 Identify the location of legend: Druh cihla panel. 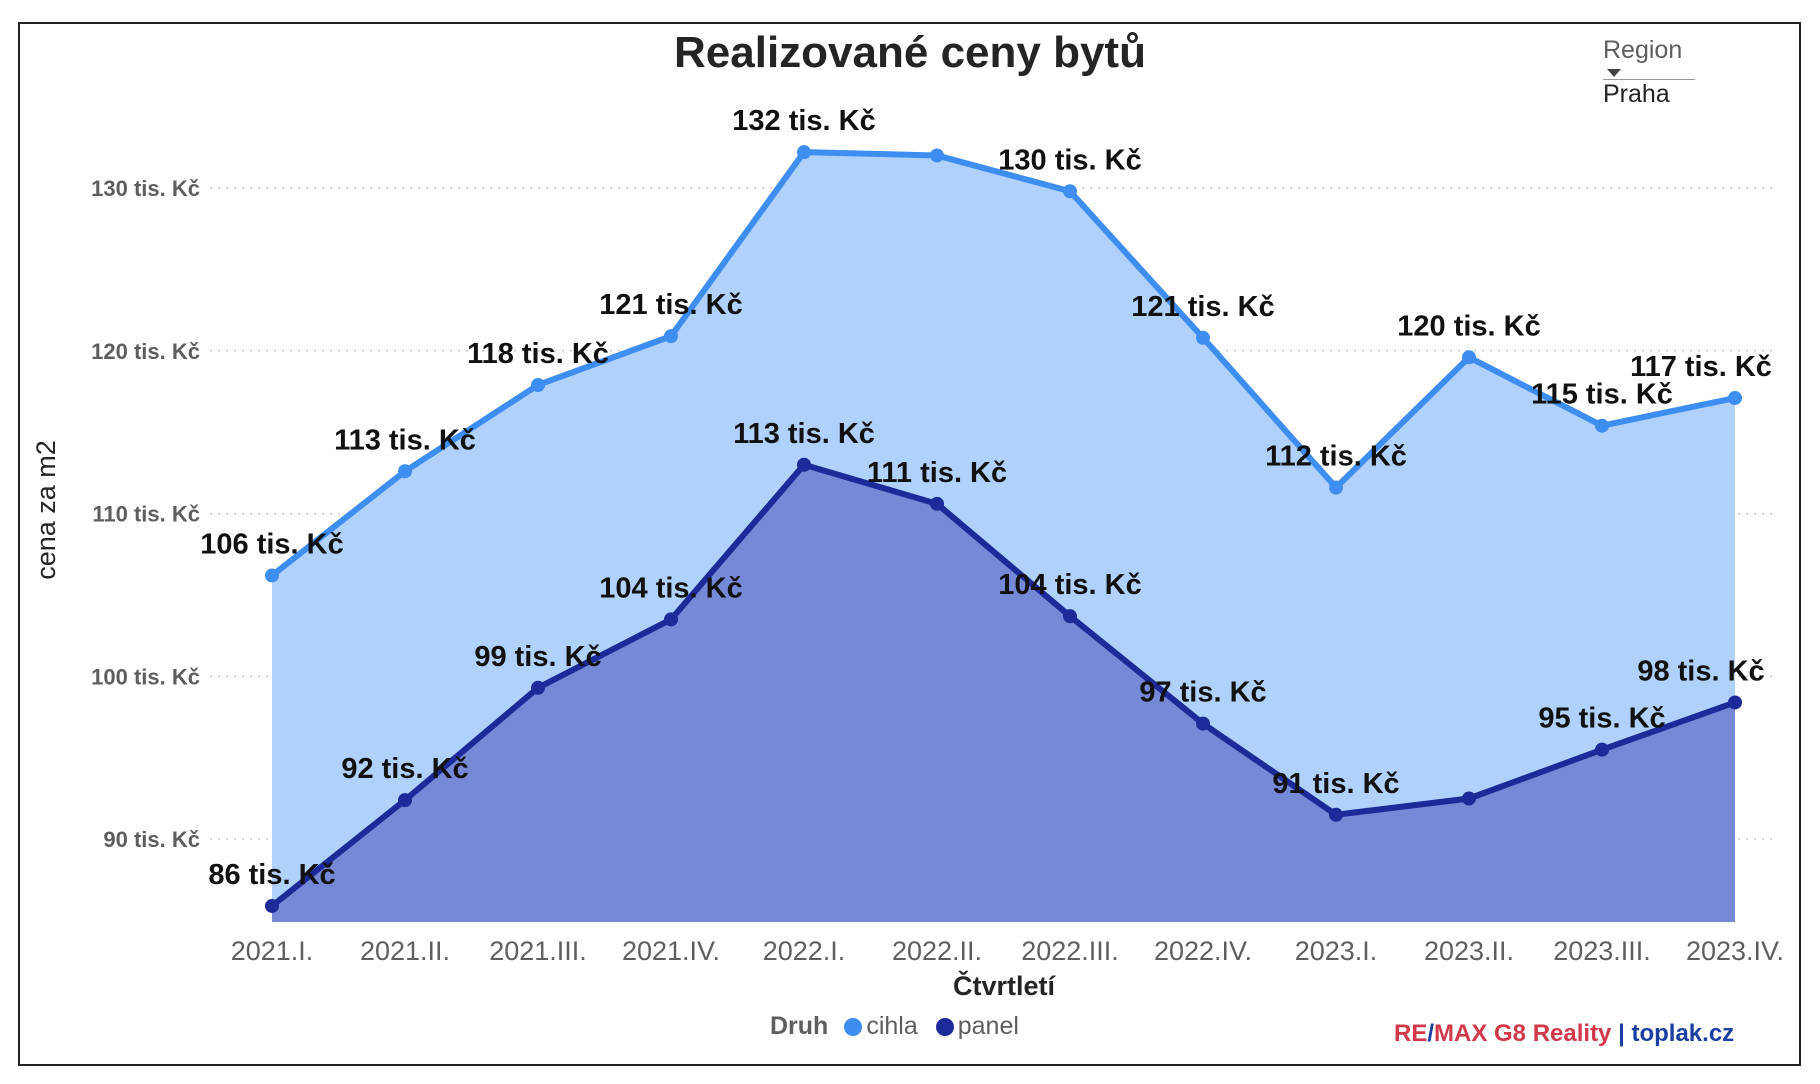
(899, 1026).